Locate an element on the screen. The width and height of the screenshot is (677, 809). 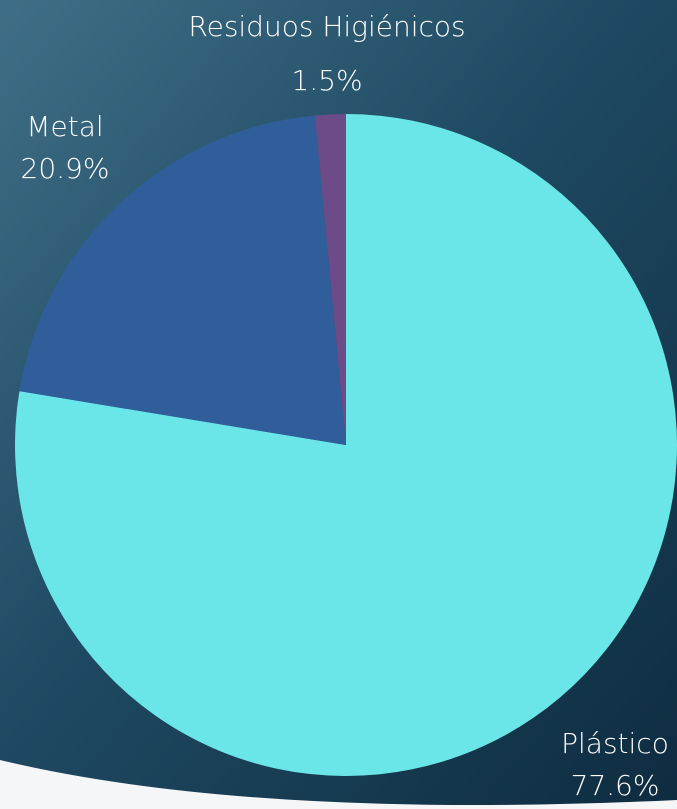
slice-label: Metal is located at coordinates (64, 126).